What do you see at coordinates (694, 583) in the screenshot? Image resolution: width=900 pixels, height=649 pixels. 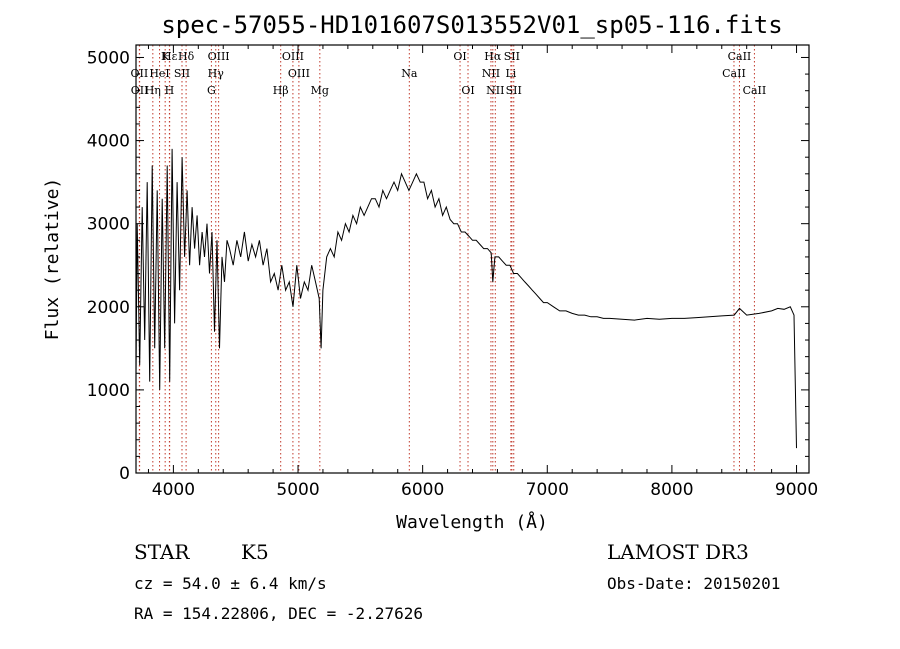 I see `observation-date: Obs-Date: 20150201` at bounding box center [694, 583].